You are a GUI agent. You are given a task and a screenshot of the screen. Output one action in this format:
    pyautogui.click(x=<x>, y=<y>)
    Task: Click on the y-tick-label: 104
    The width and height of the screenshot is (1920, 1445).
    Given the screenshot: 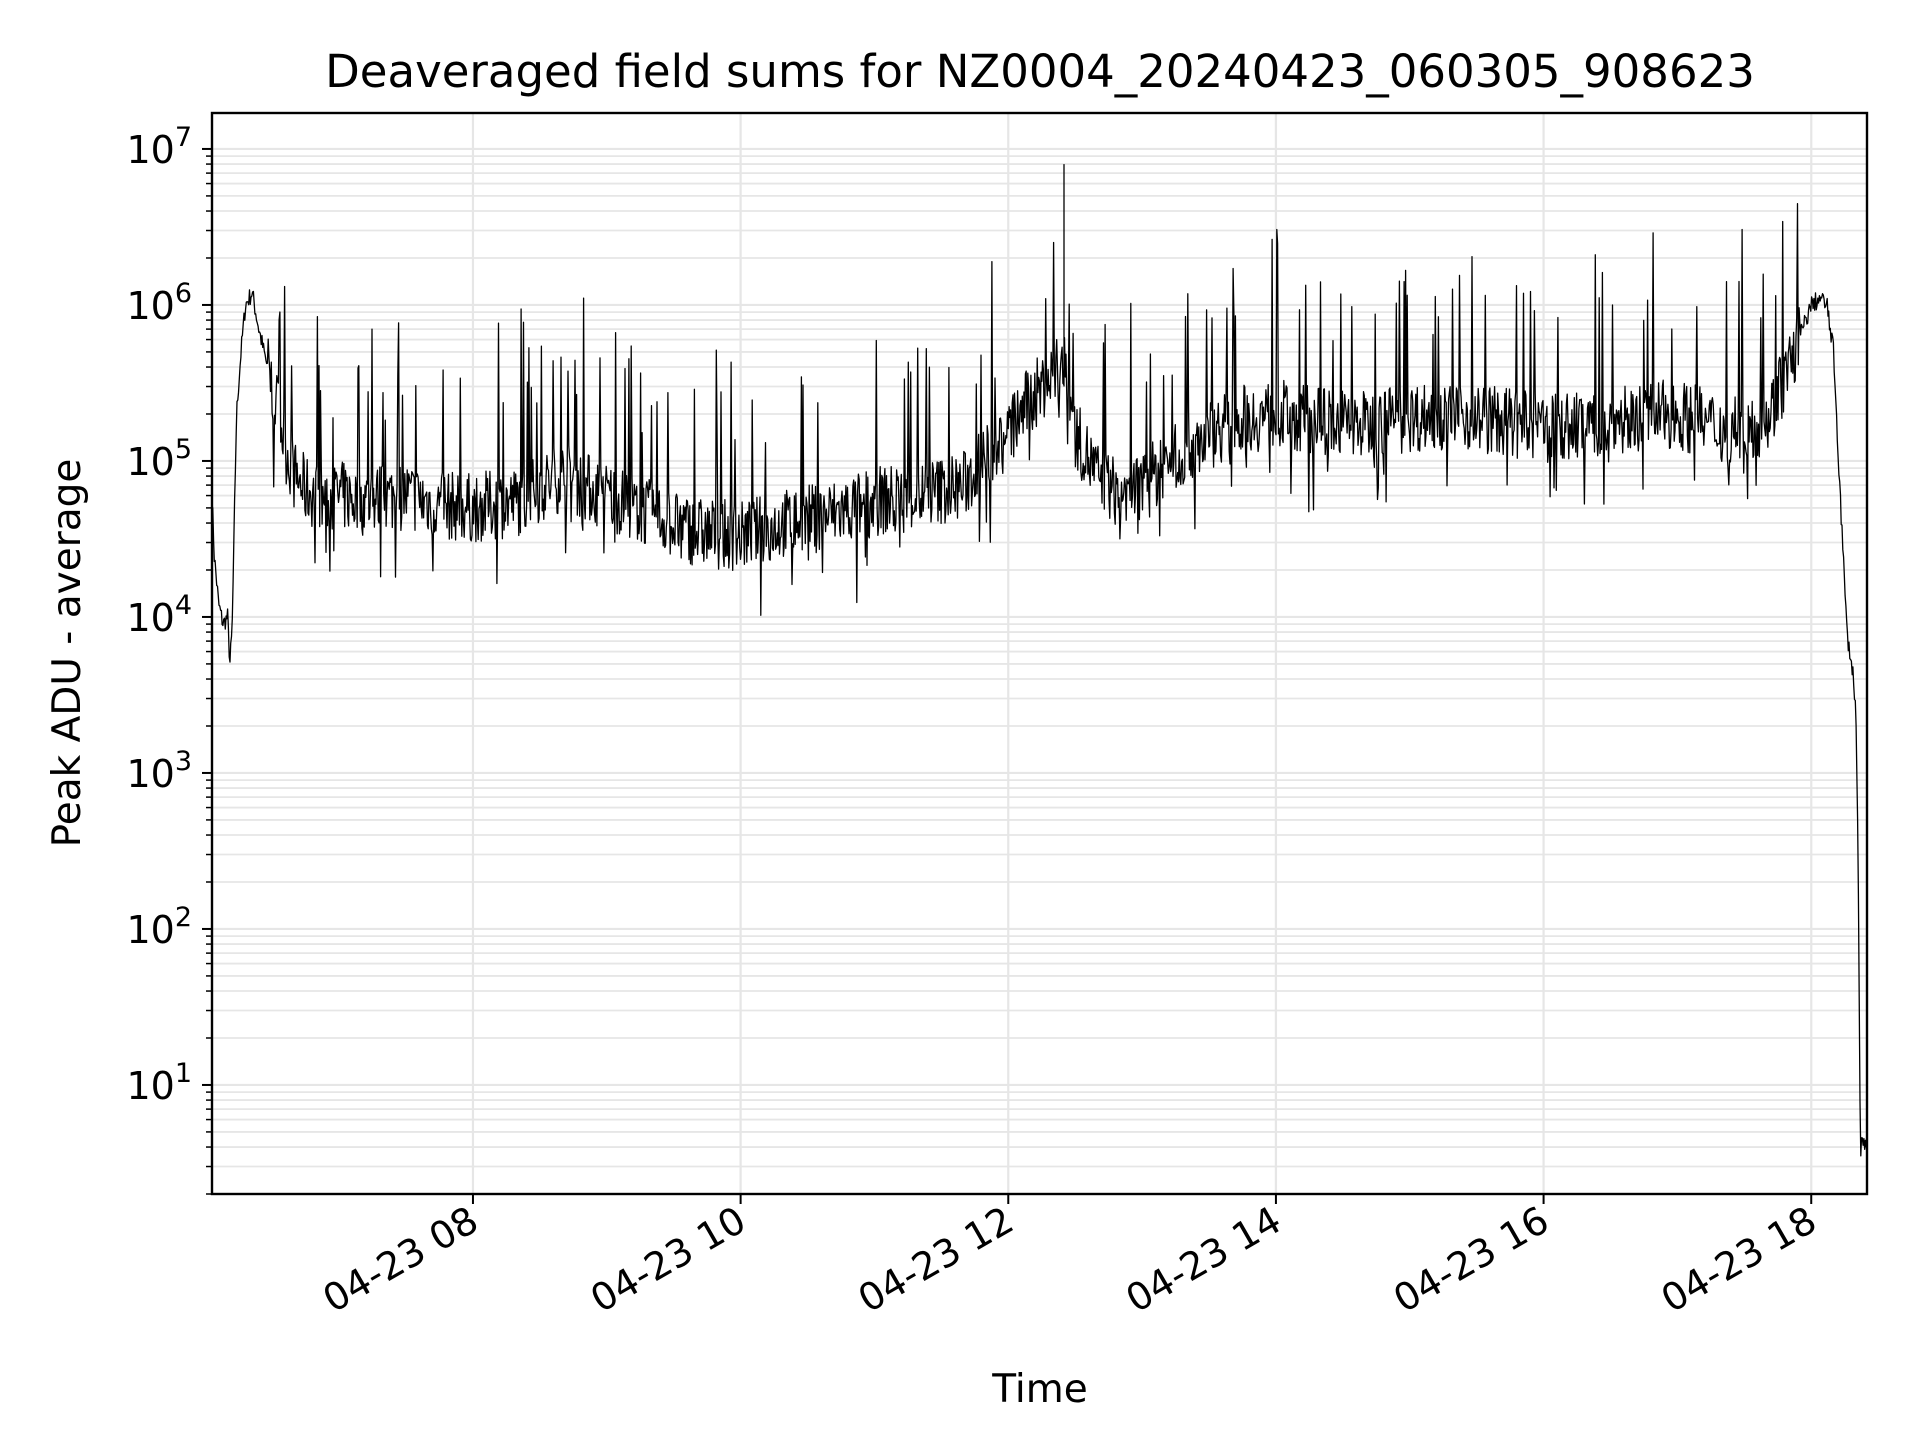 What is the action you would take?
    pyautogui.click(x=159, y=615)
    